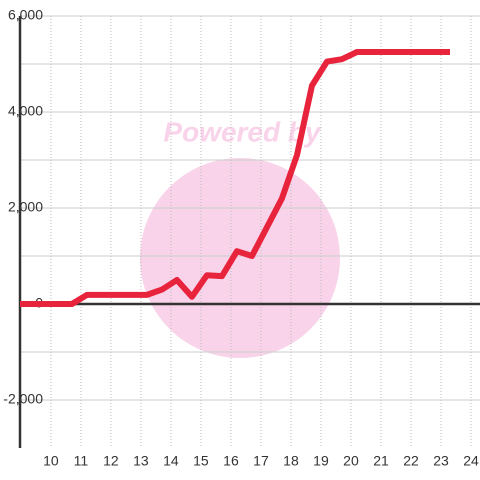  What do you see at coordinates (471, 461) in the screenshot?
I see `x-tick-label: 24` at bounding box center [471, 461].